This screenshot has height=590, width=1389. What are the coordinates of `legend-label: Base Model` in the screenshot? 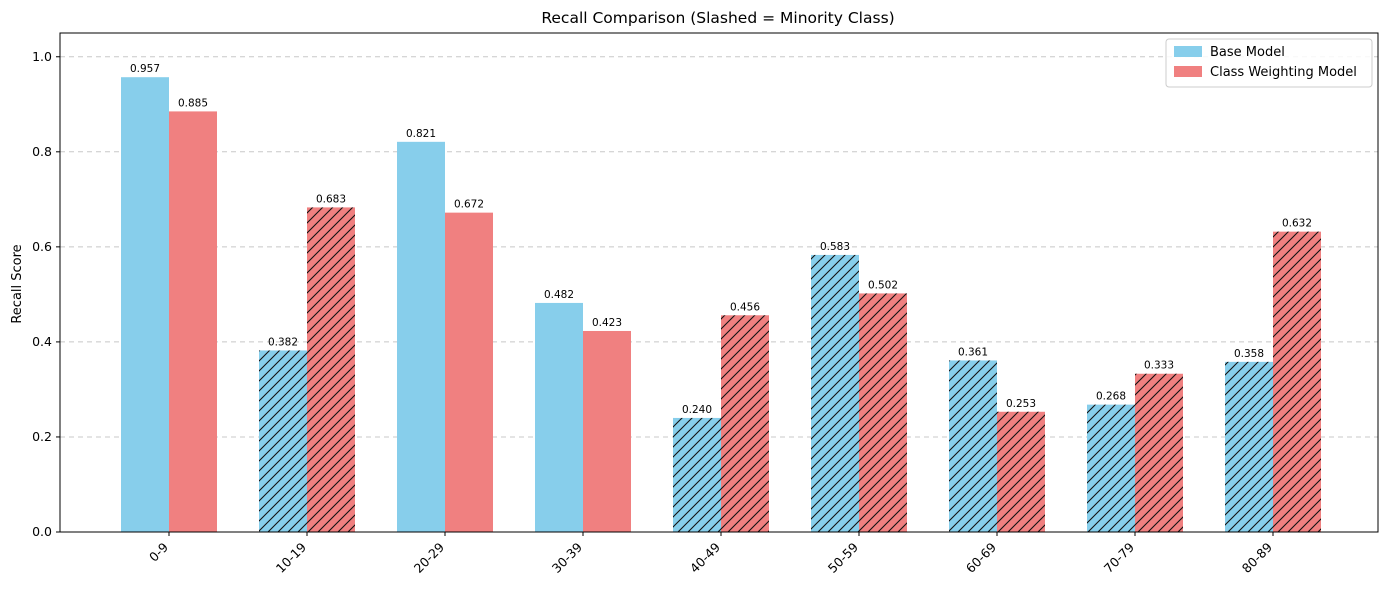 It's located at (1247, 52).